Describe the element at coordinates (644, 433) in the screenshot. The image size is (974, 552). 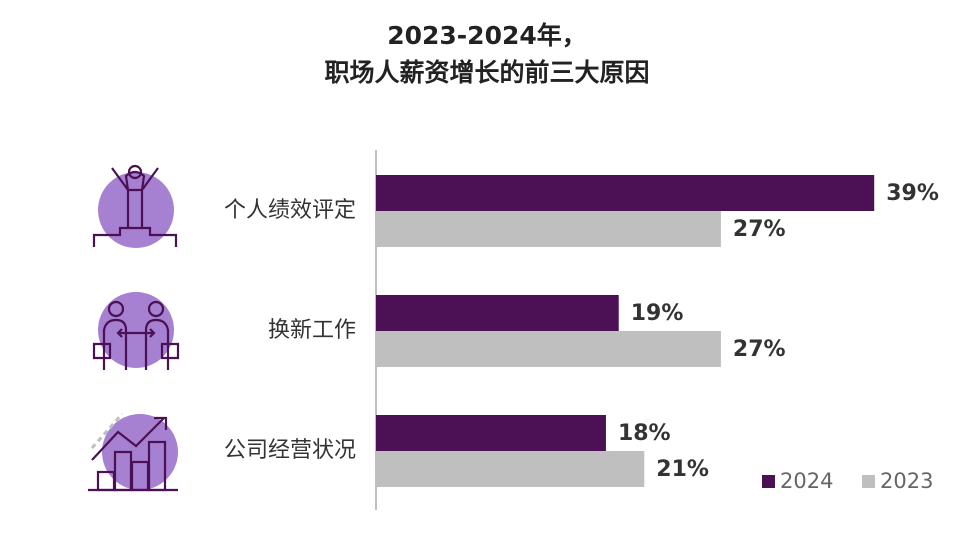
I see `value-label: 18%` at that location.